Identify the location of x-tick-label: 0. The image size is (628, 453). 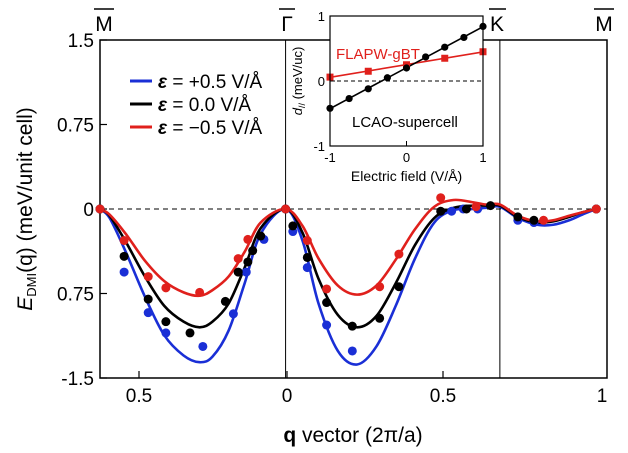
(287, 396).